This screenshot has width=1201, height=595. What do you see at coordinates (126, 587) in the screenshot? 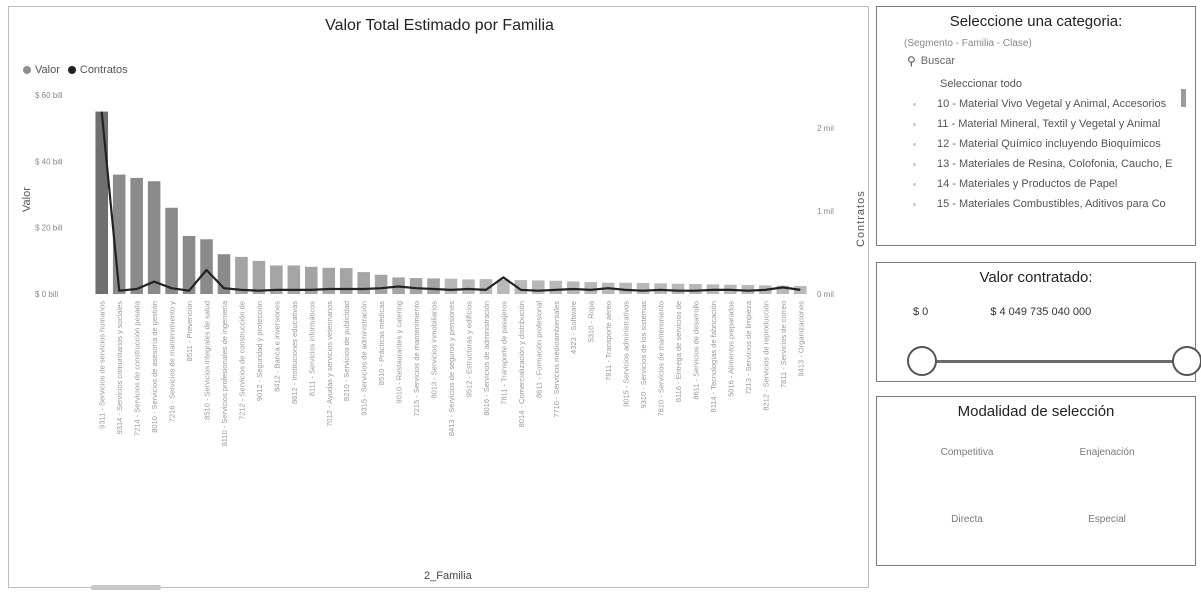
I see `horizontal-scrollbar` at bounding box center [126, 587].